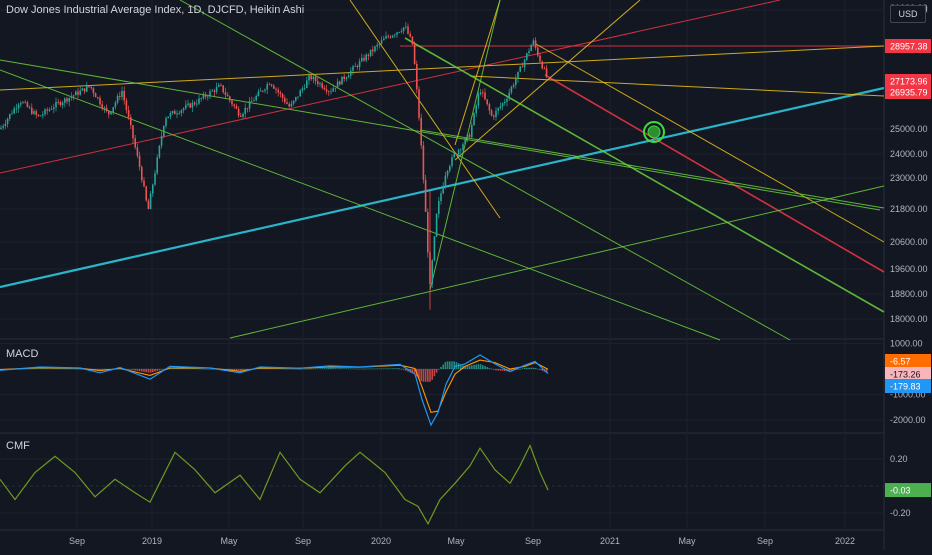  Describe the element at coordinates (274, 484) in the screenshot. I see `cmf-line` at that location.